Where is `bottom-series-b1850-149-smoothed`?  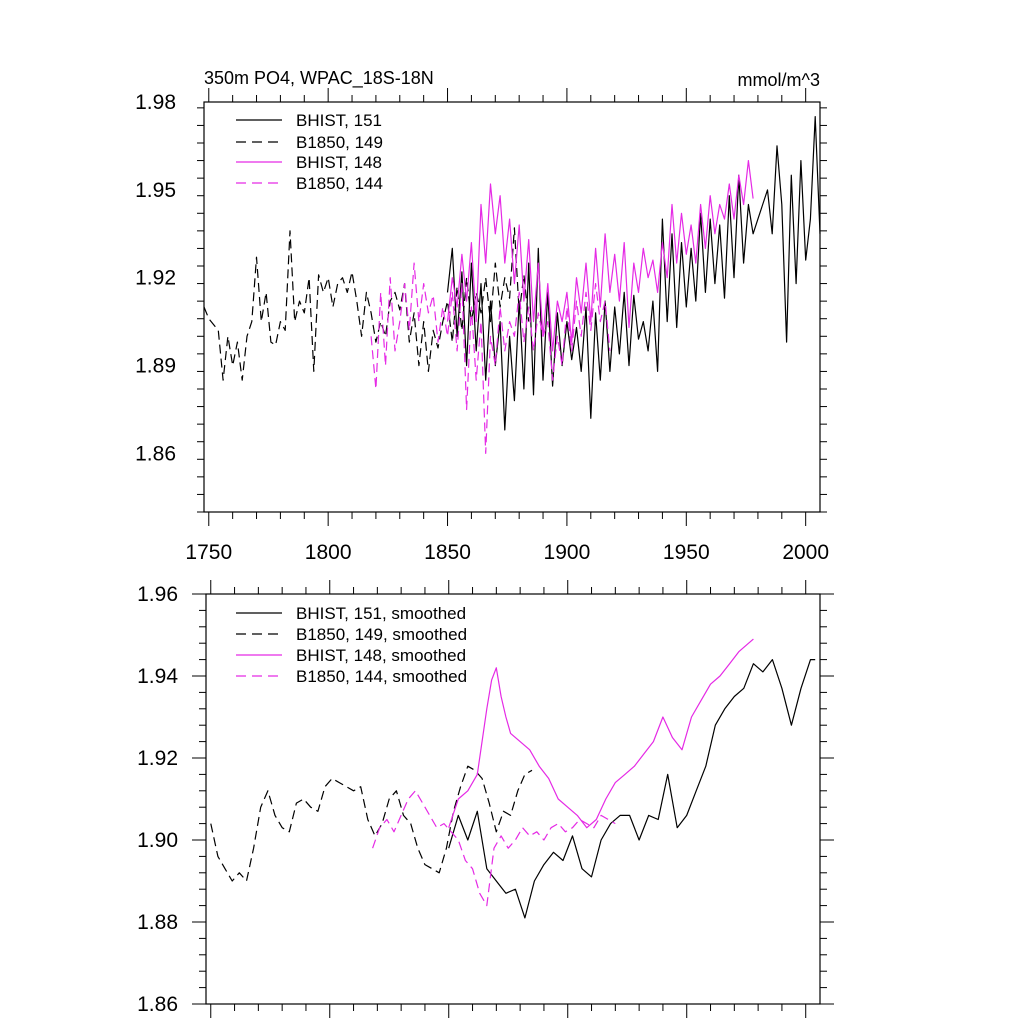
bottom-series-b1850-149-smoothed is located at coordinates (371, 823).